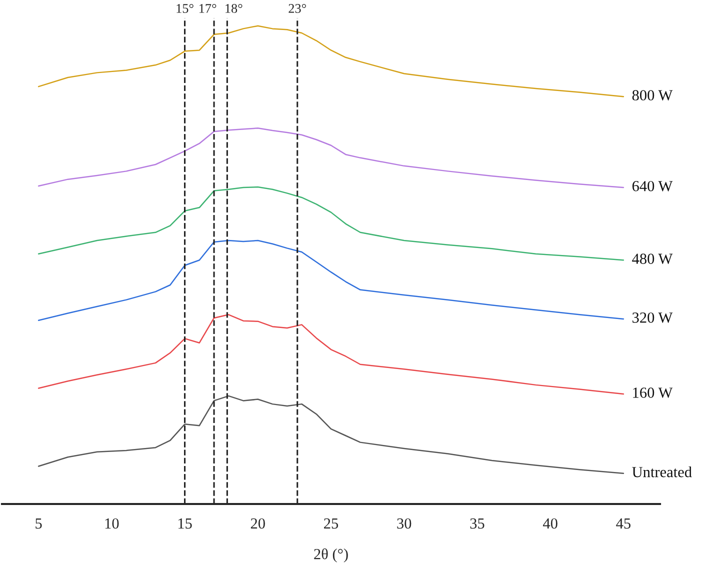  What do you see at coordinates (234, 8) in the screenshot?
I see `ref-line-label: 18°` at bounding box center [234, 8].